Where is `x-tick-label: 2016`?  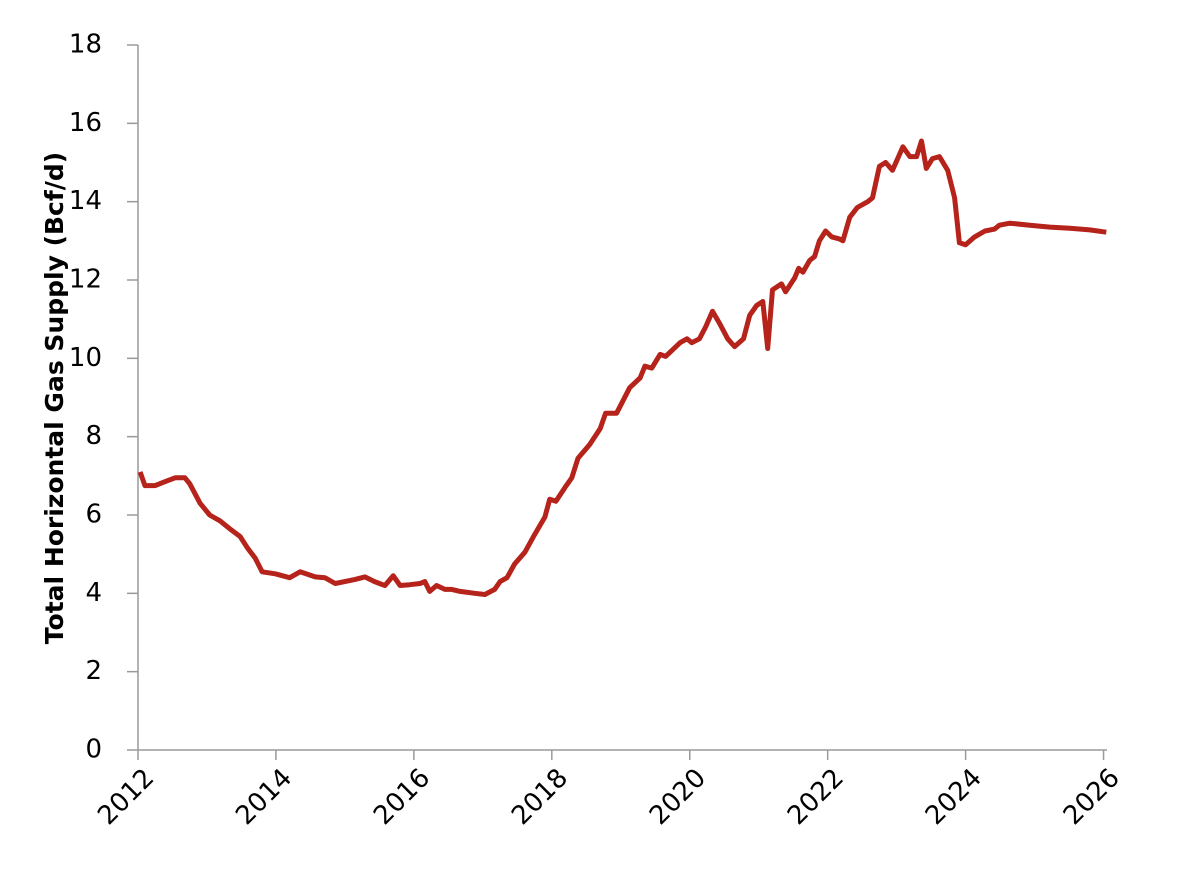 x-tick-label: 2016 is located at coordinates (402, 797).